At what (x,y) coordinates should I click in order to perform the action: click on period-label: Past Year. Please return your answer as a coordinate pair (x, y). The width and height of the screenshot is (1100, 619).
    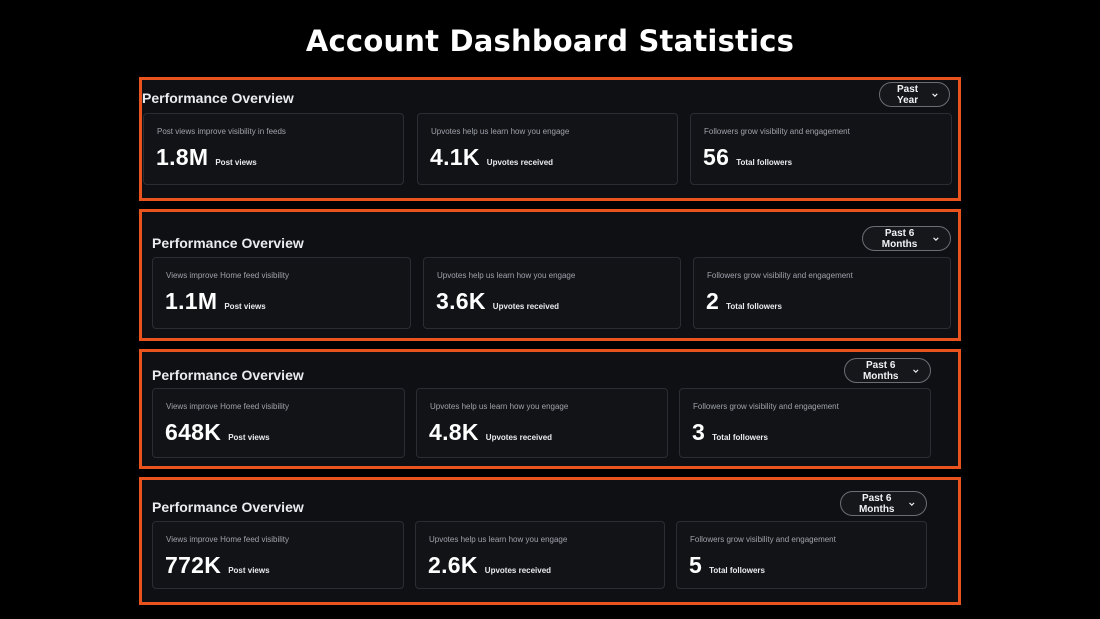
    Looking at the image, I should click on (908, 94).